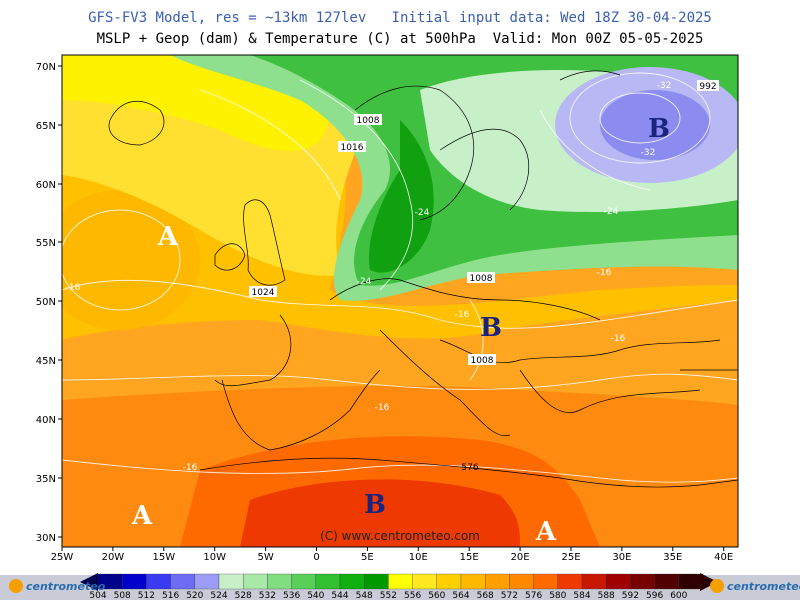 This screenshot has height=600, width=800. Describe the element at coordinates (315, 595) in the screenshot. I see `colorbar-label: 540` at that location.